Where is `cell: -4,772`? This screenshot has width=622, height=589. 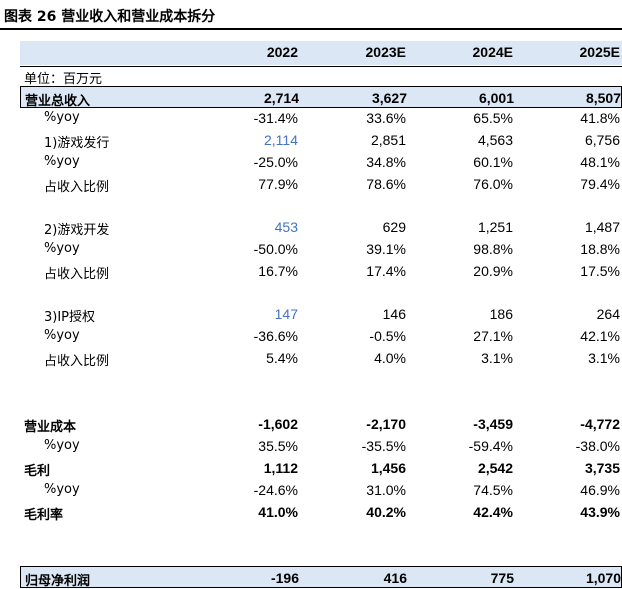
cell: -4,772 is located at coordinates (600, 424).